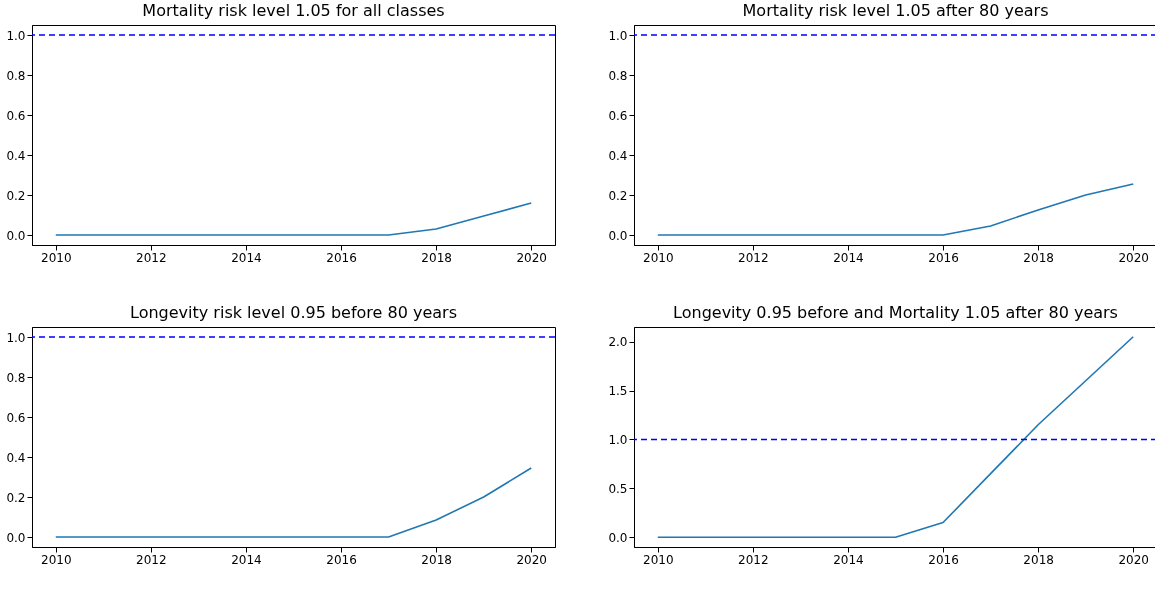 Image resolution: width=1155 pixels, height=592 pixels. What do you see at coordinates (293, 312) in the screenshot?
I see `chart-title: Longevity risk level 0.95 before 80 years` at bounding box center [293, 312].